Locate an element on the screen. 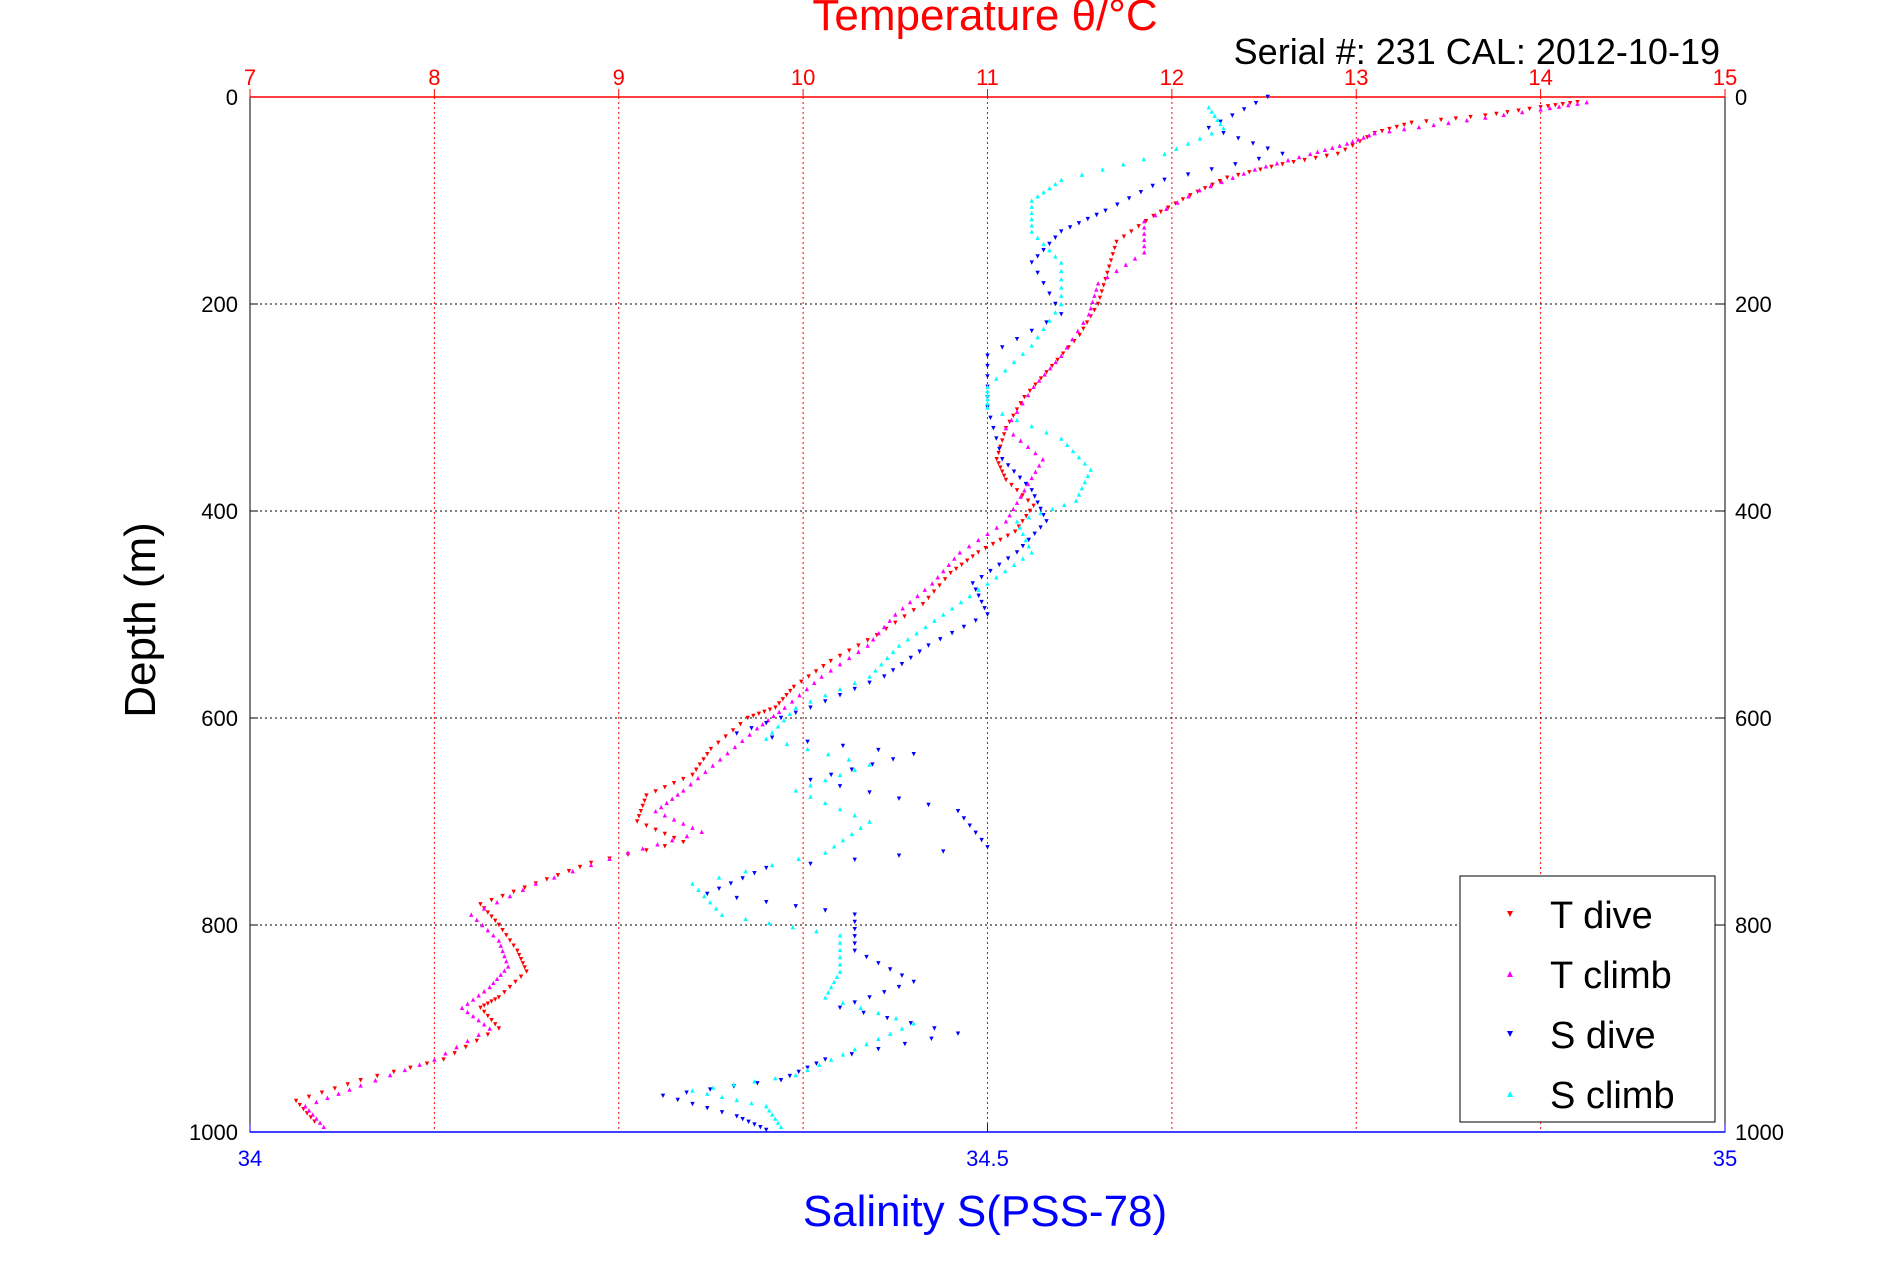 The width and height of the screenshot is (1891, 1262). legend-label: S dive is located at coordinates (1603, 1036).